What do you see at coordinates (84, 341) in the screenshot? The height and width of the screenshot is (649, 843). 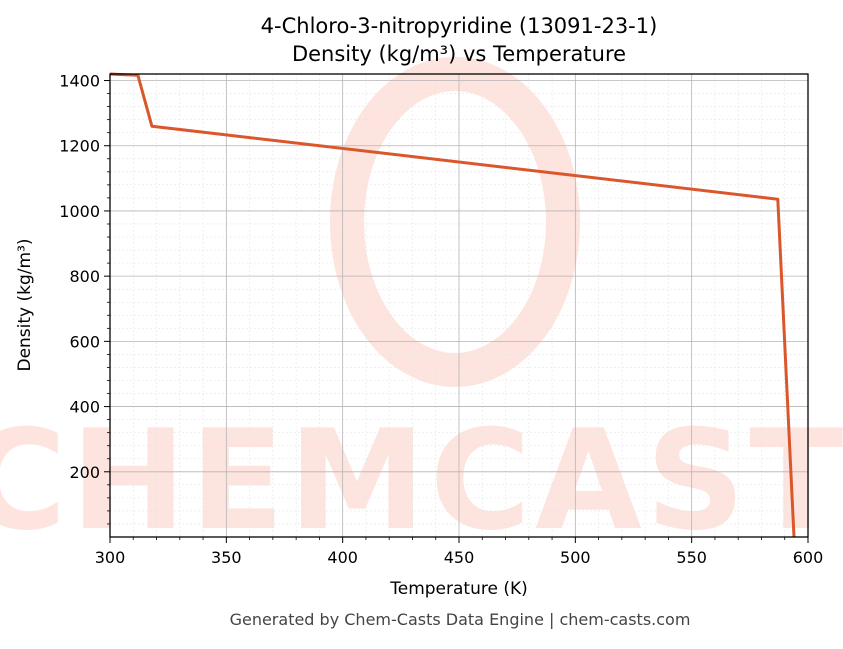 I see `y-tick-label: 600` at bounding box center [84, 341].